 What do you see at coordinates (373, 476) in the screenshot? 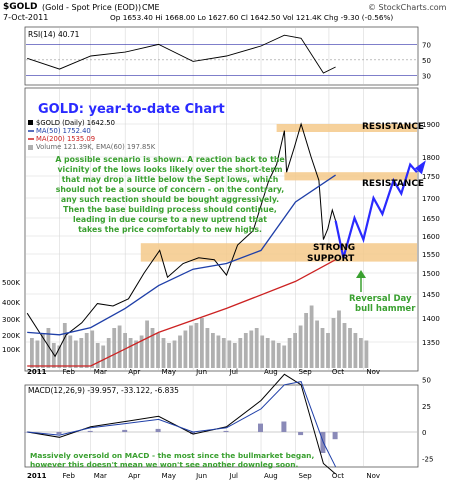
I see `month-label: Nov` at bounding box center [373, 476].